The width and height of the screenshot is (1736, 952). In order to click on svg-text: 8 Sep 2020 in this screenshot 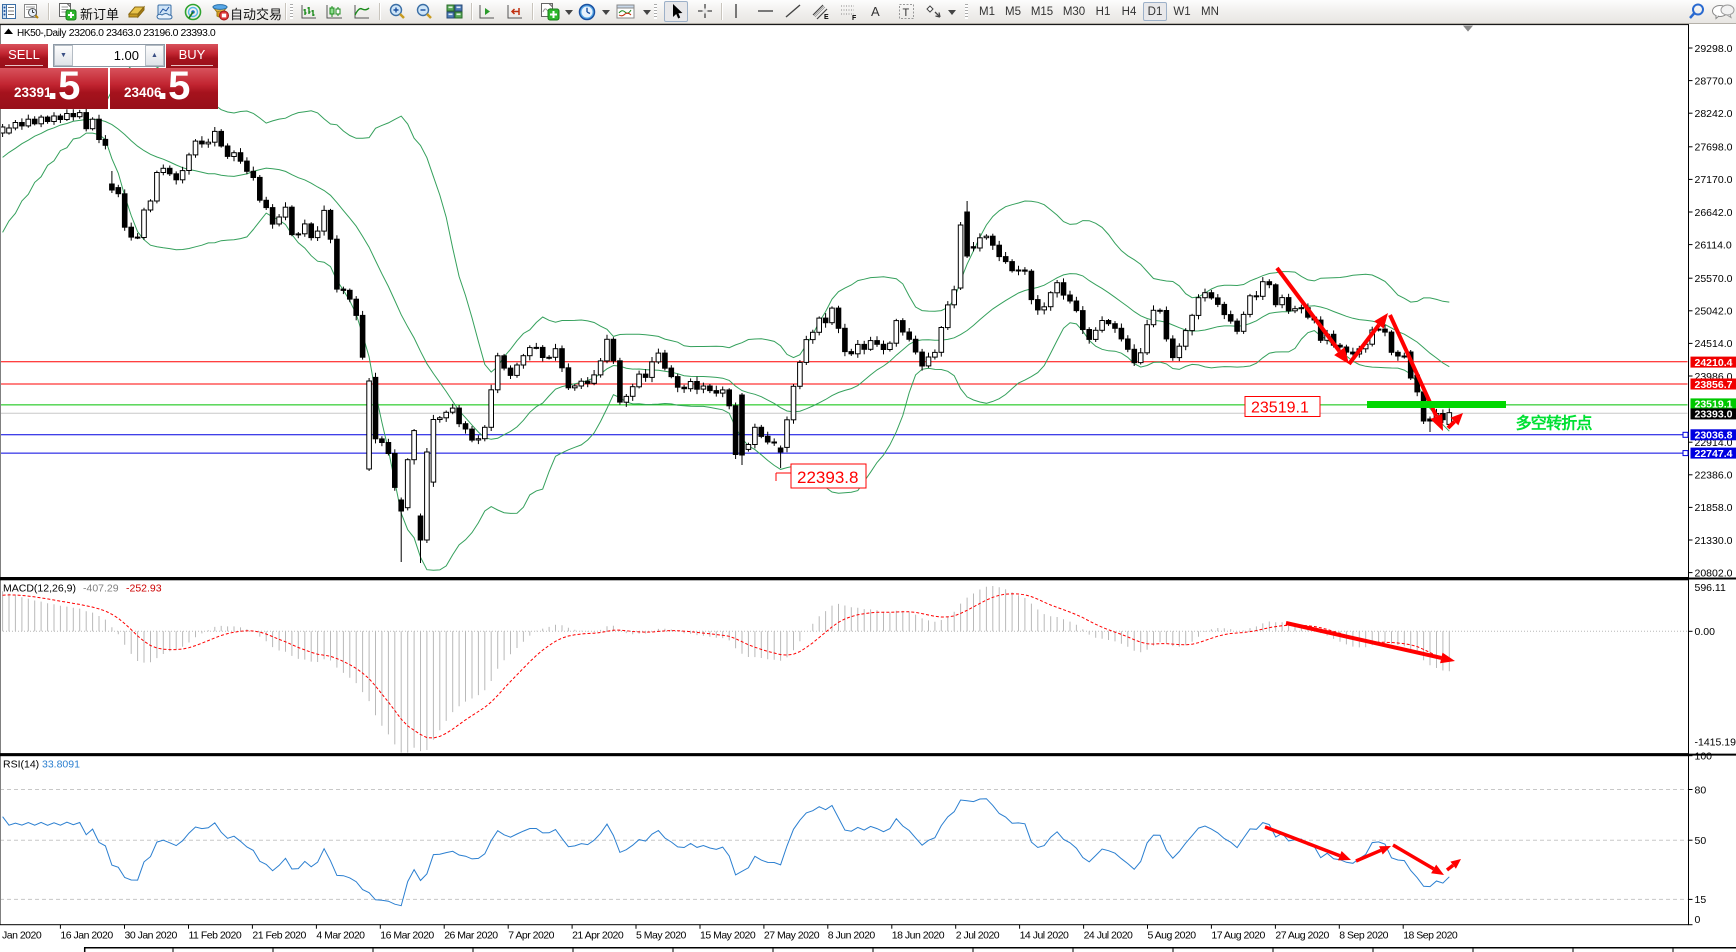, I will do `click(1363, 936)`.